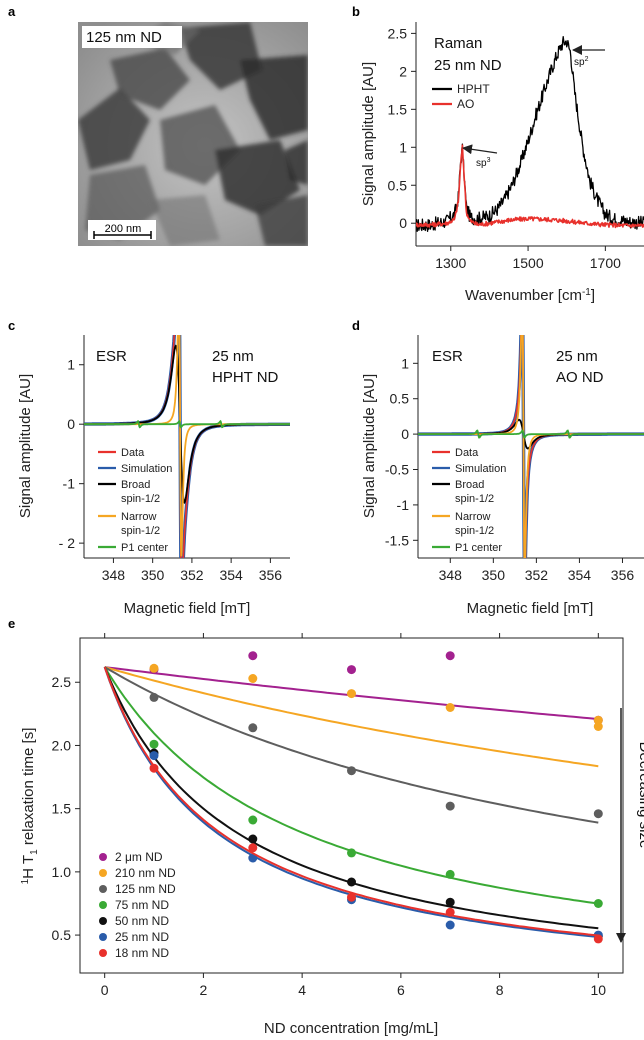 The height and width of the screenshot is (1040, 644). I want to click on esr-ao-annotation-3: AO ND, so click(580, 377).